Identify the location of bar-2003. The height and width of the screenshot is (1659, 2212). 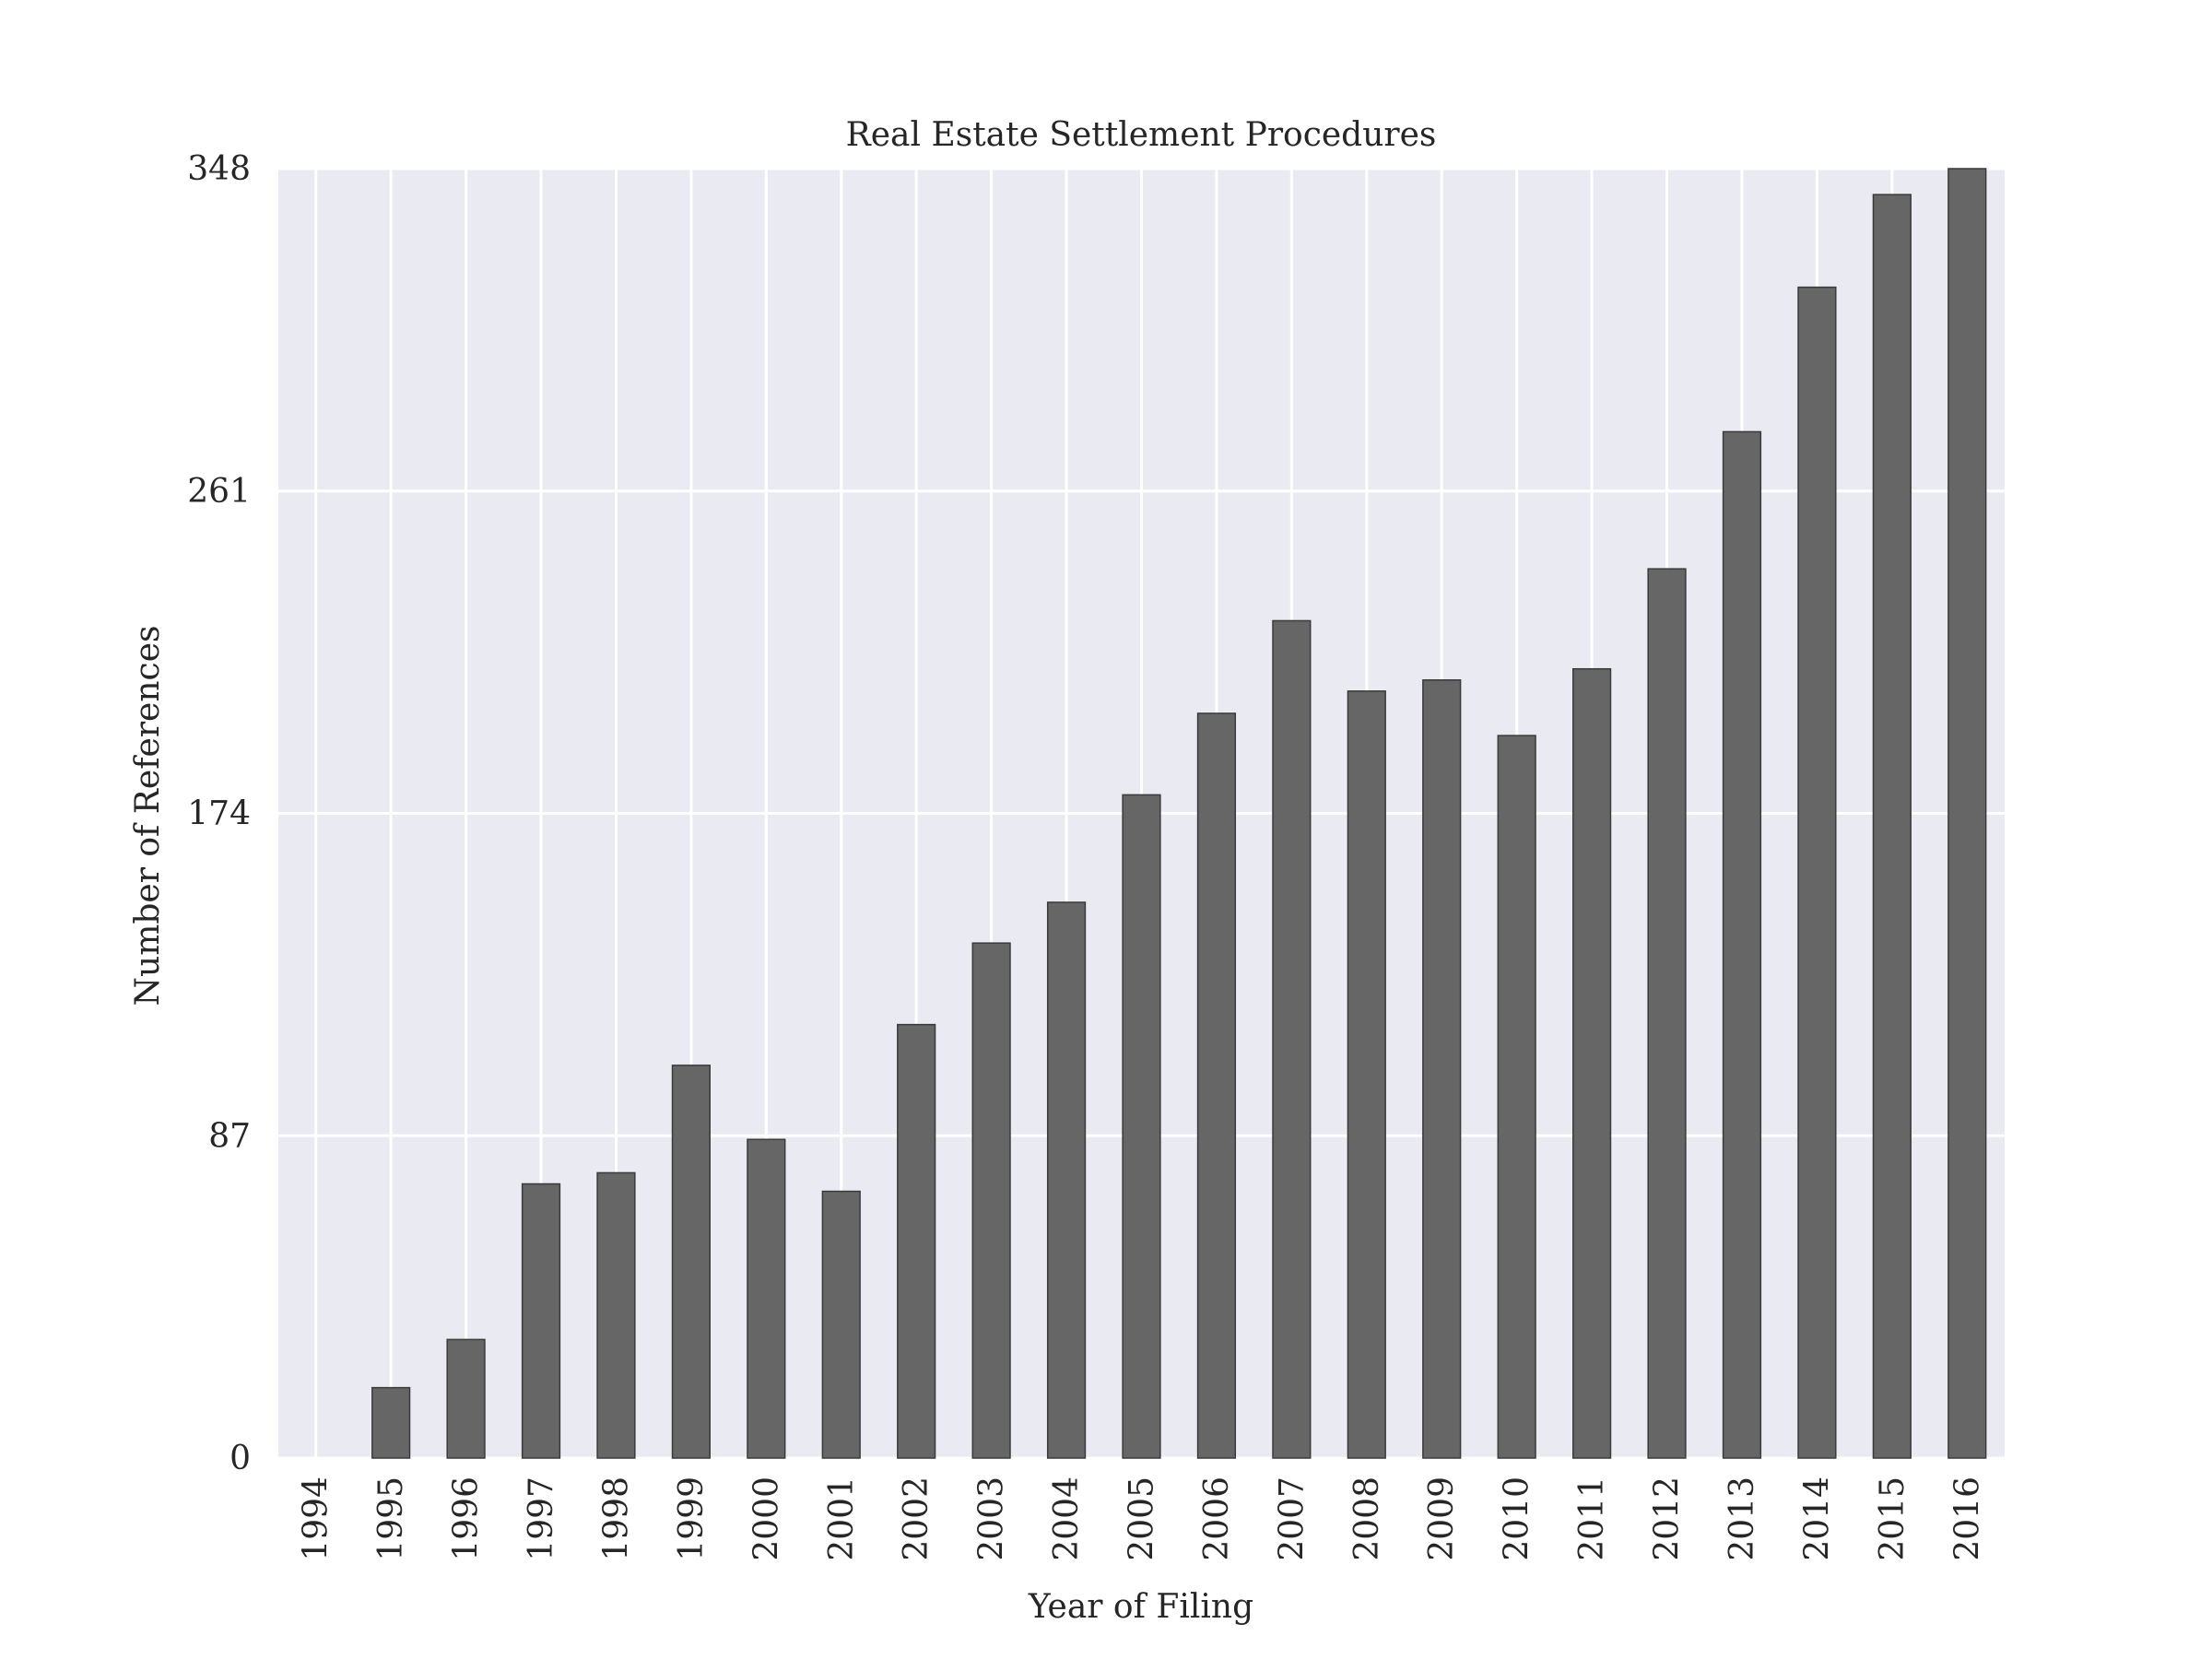
(991, 1200).